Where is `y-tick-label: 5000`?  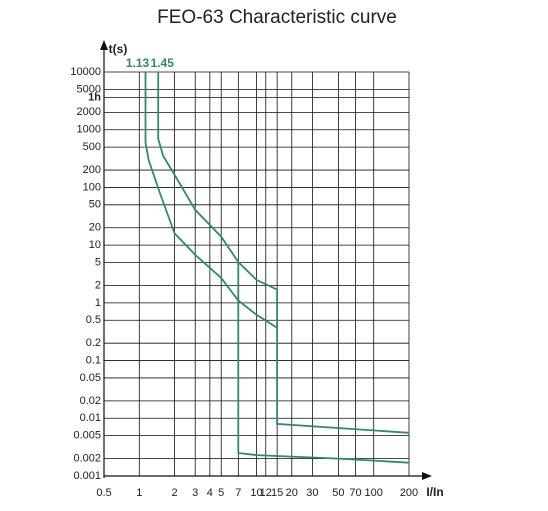
y-tick-label: 5000 is located at coordinates (89, 89).